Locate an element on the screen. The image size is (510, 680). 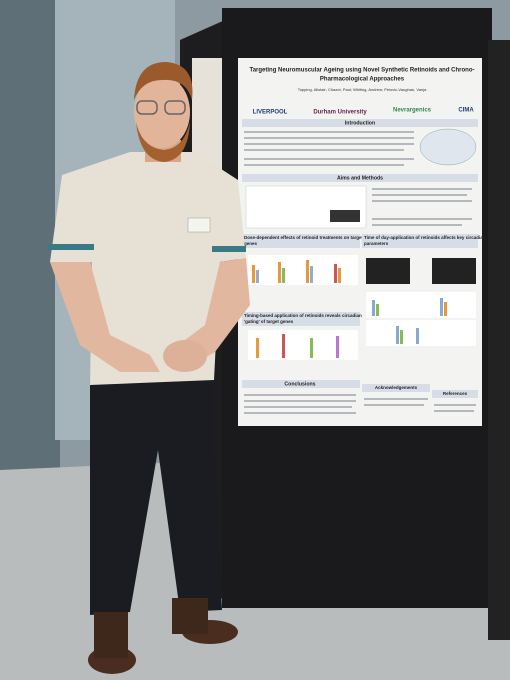
next-board is located at coordinates (499, 340).